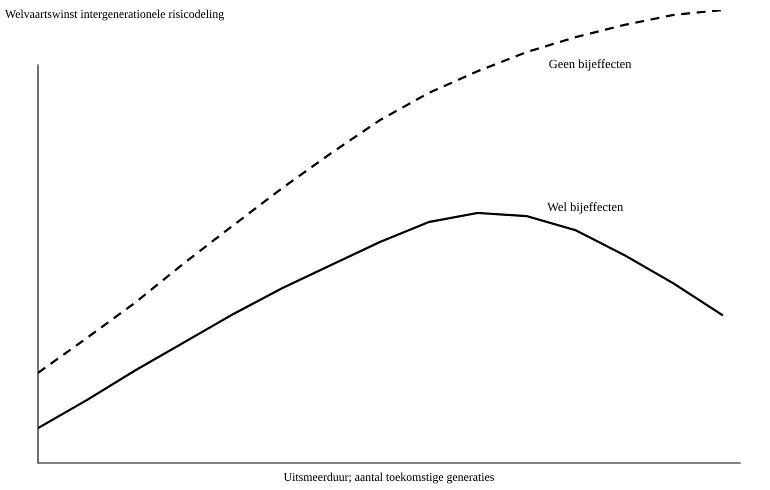  I want to click on chart-title: Welvaartswinst intergenerationele risicodeling, so click(114, 15).